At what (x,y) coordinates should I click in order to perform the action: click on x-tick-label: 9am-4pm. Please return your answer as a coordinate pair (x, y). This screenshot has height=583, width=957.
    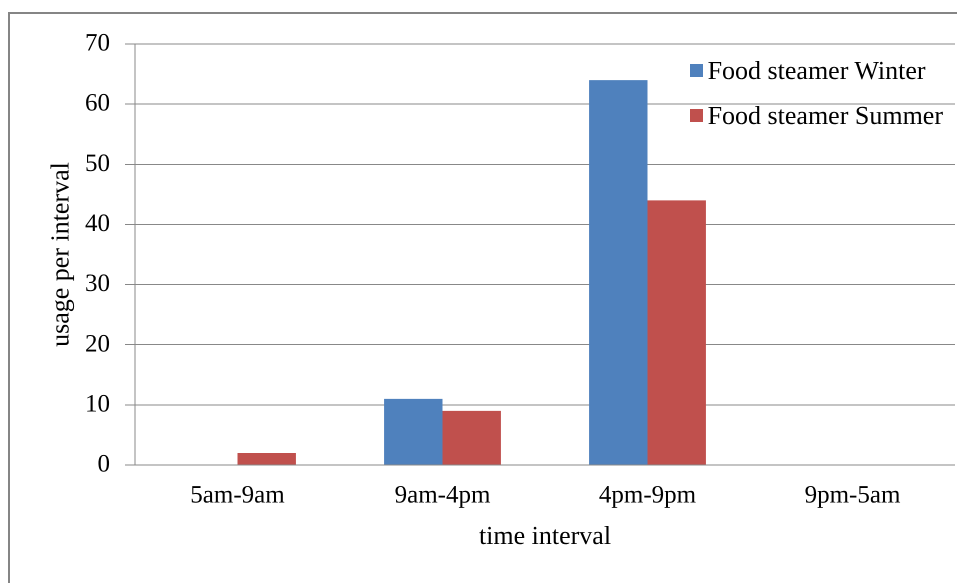
    Looking at the image, I should click on (442, 495).